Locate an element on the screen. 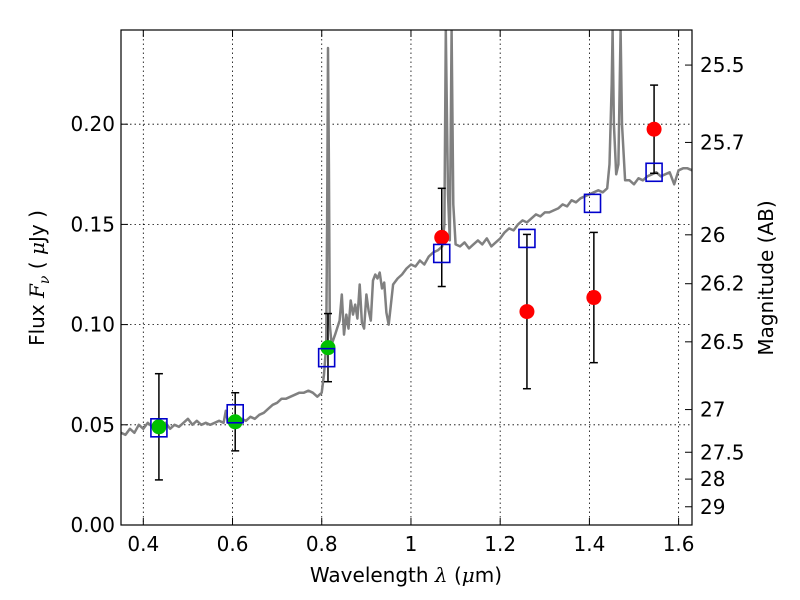  x-tick-label: 0.6 is located at coordinates (233, 544).